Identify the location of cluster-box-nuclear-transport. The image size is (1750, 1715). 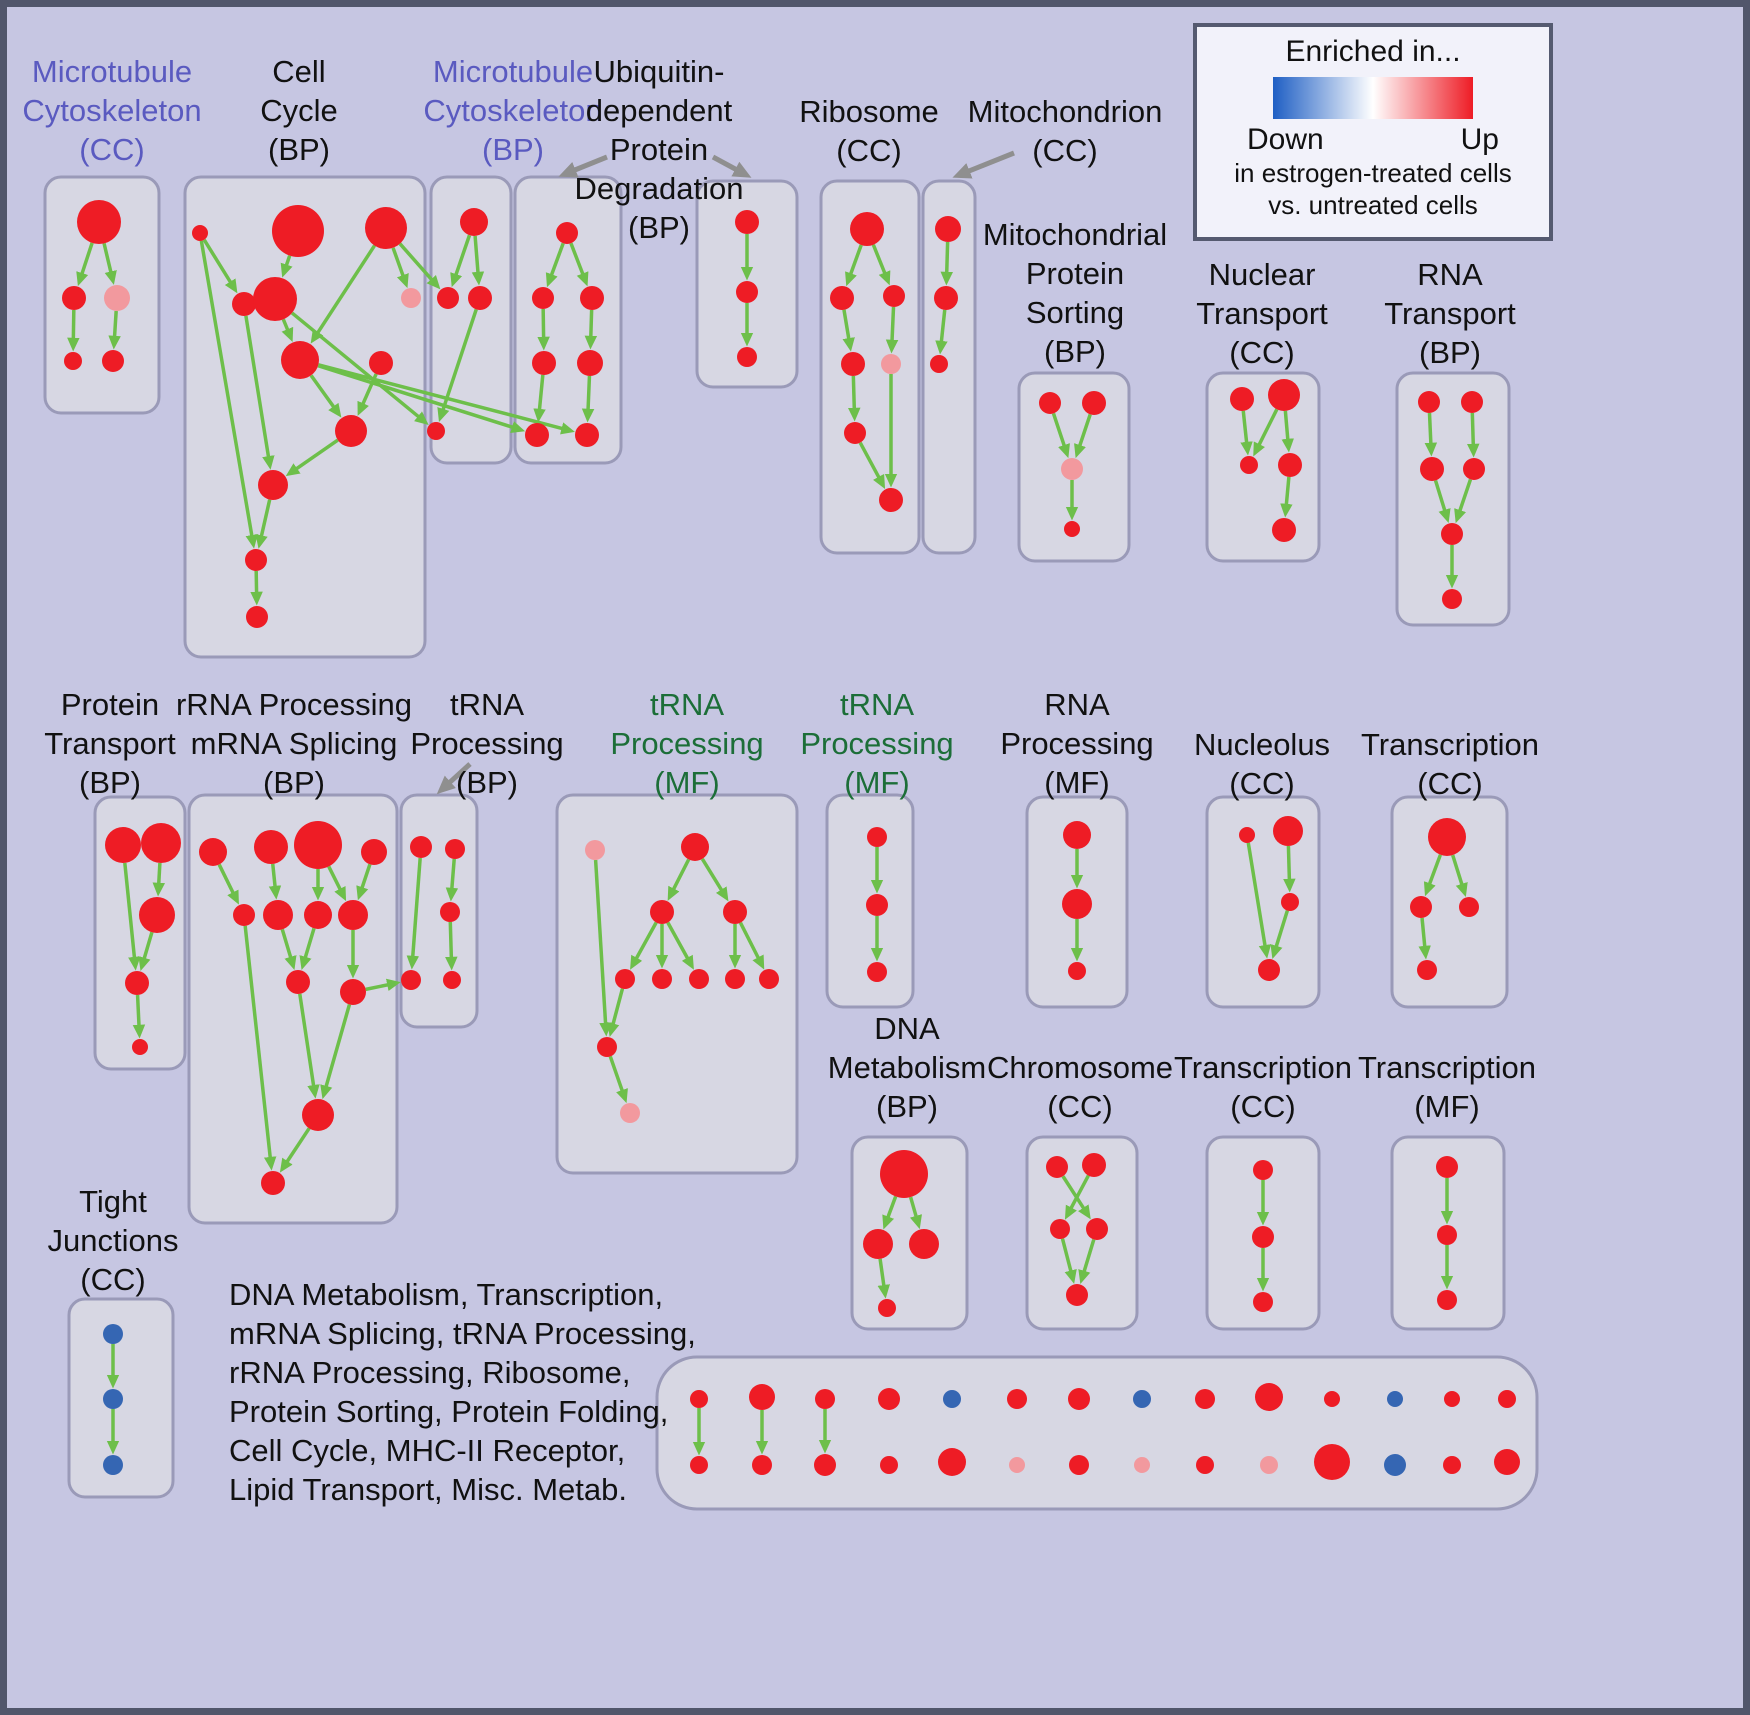
(1263, 467).